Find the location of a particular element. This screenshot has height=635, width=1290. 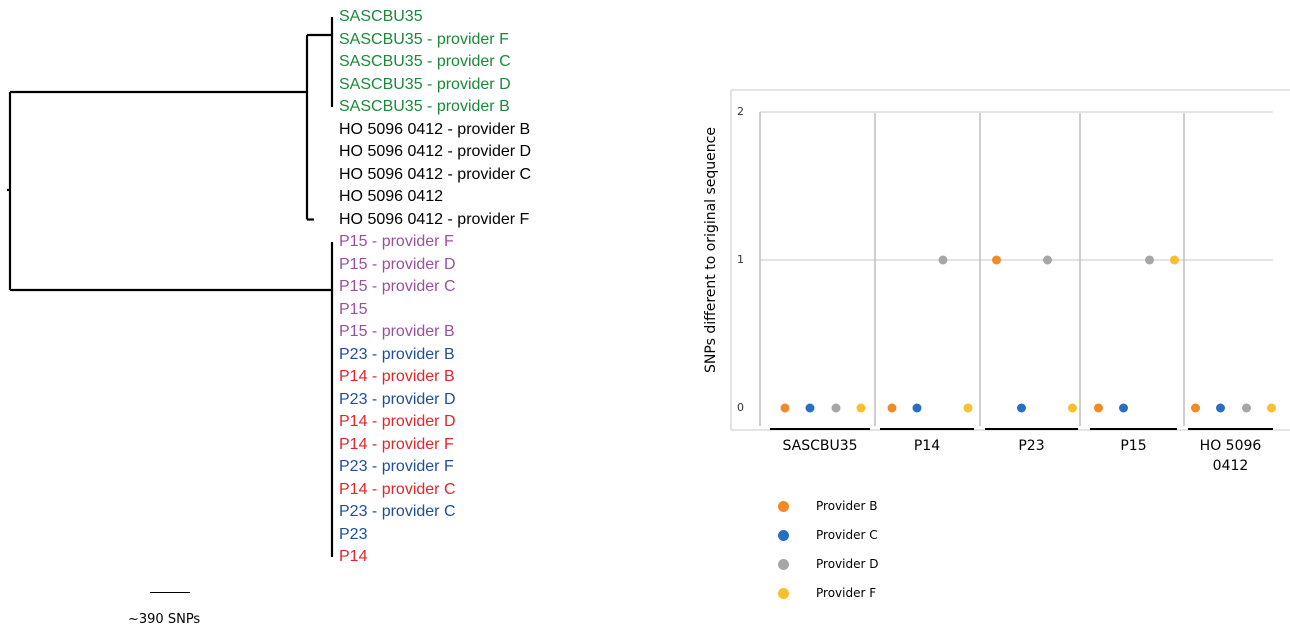

tree-leaf-label: HO 5096 0412 - provider F is located at coordinates (434, 219).